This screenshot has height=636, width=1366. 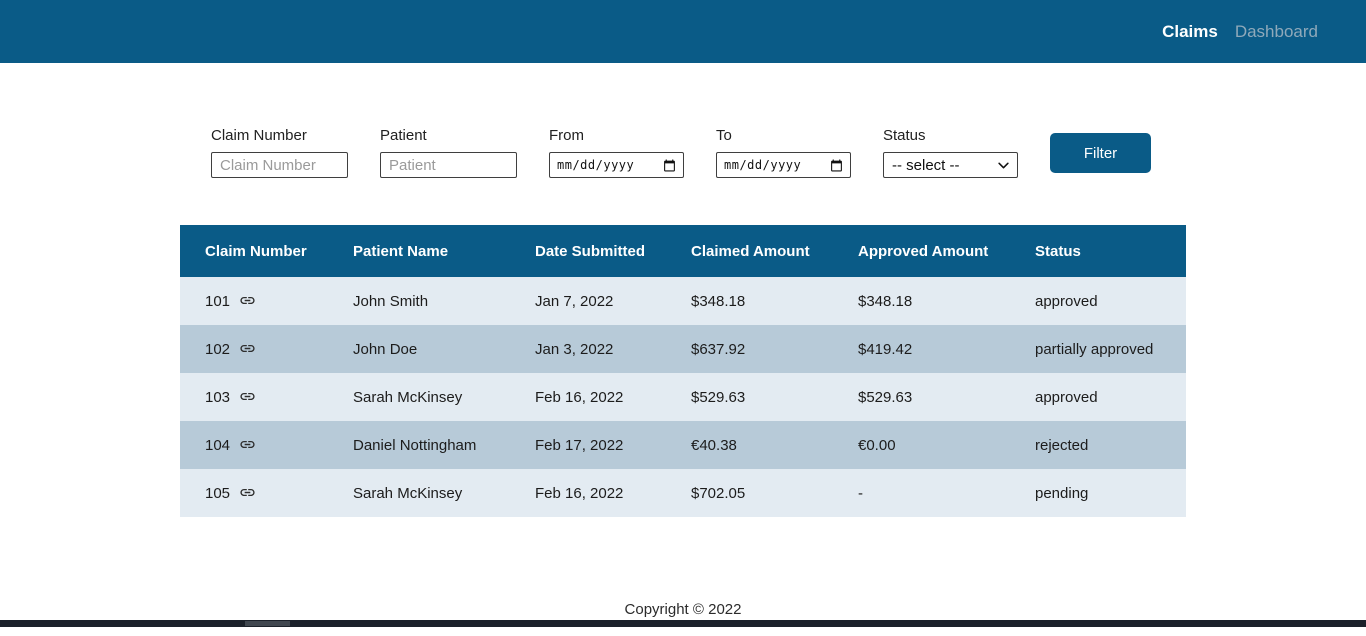 I want to click on status-select: -- select --, so click(x=950, y=165).